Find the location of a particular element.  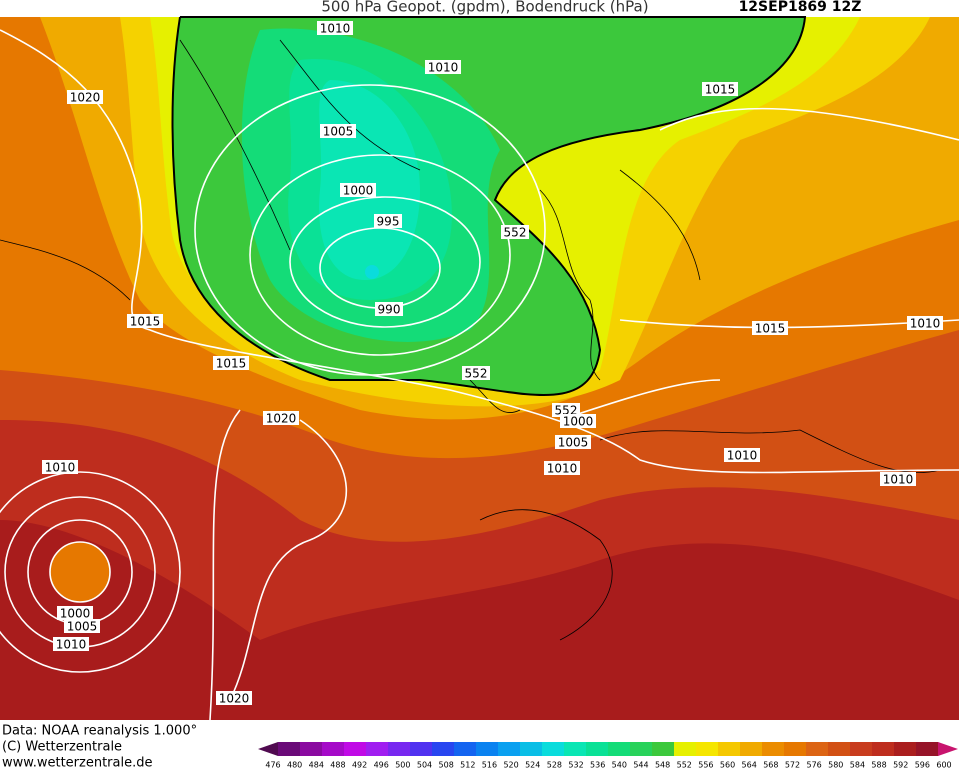

scale-label: 544 is located at coordinates (640, 765).